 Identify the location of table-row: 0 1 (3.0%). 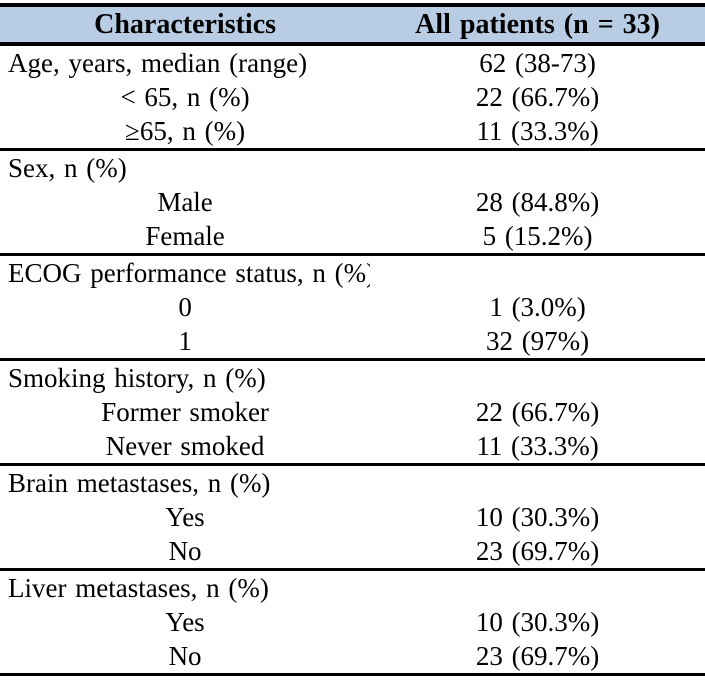
(352, 307).